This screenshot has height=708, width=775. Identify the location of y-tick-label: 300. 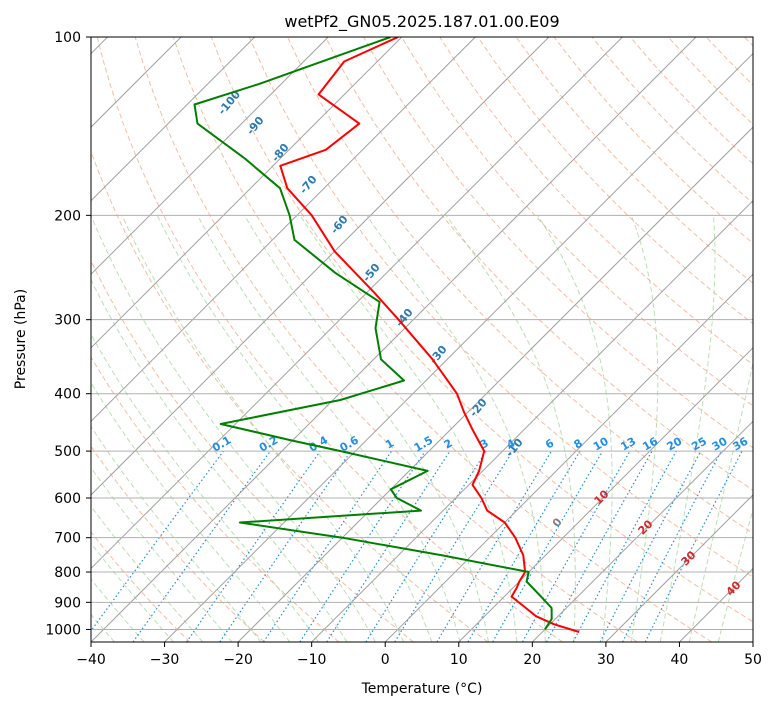
(67, 321).